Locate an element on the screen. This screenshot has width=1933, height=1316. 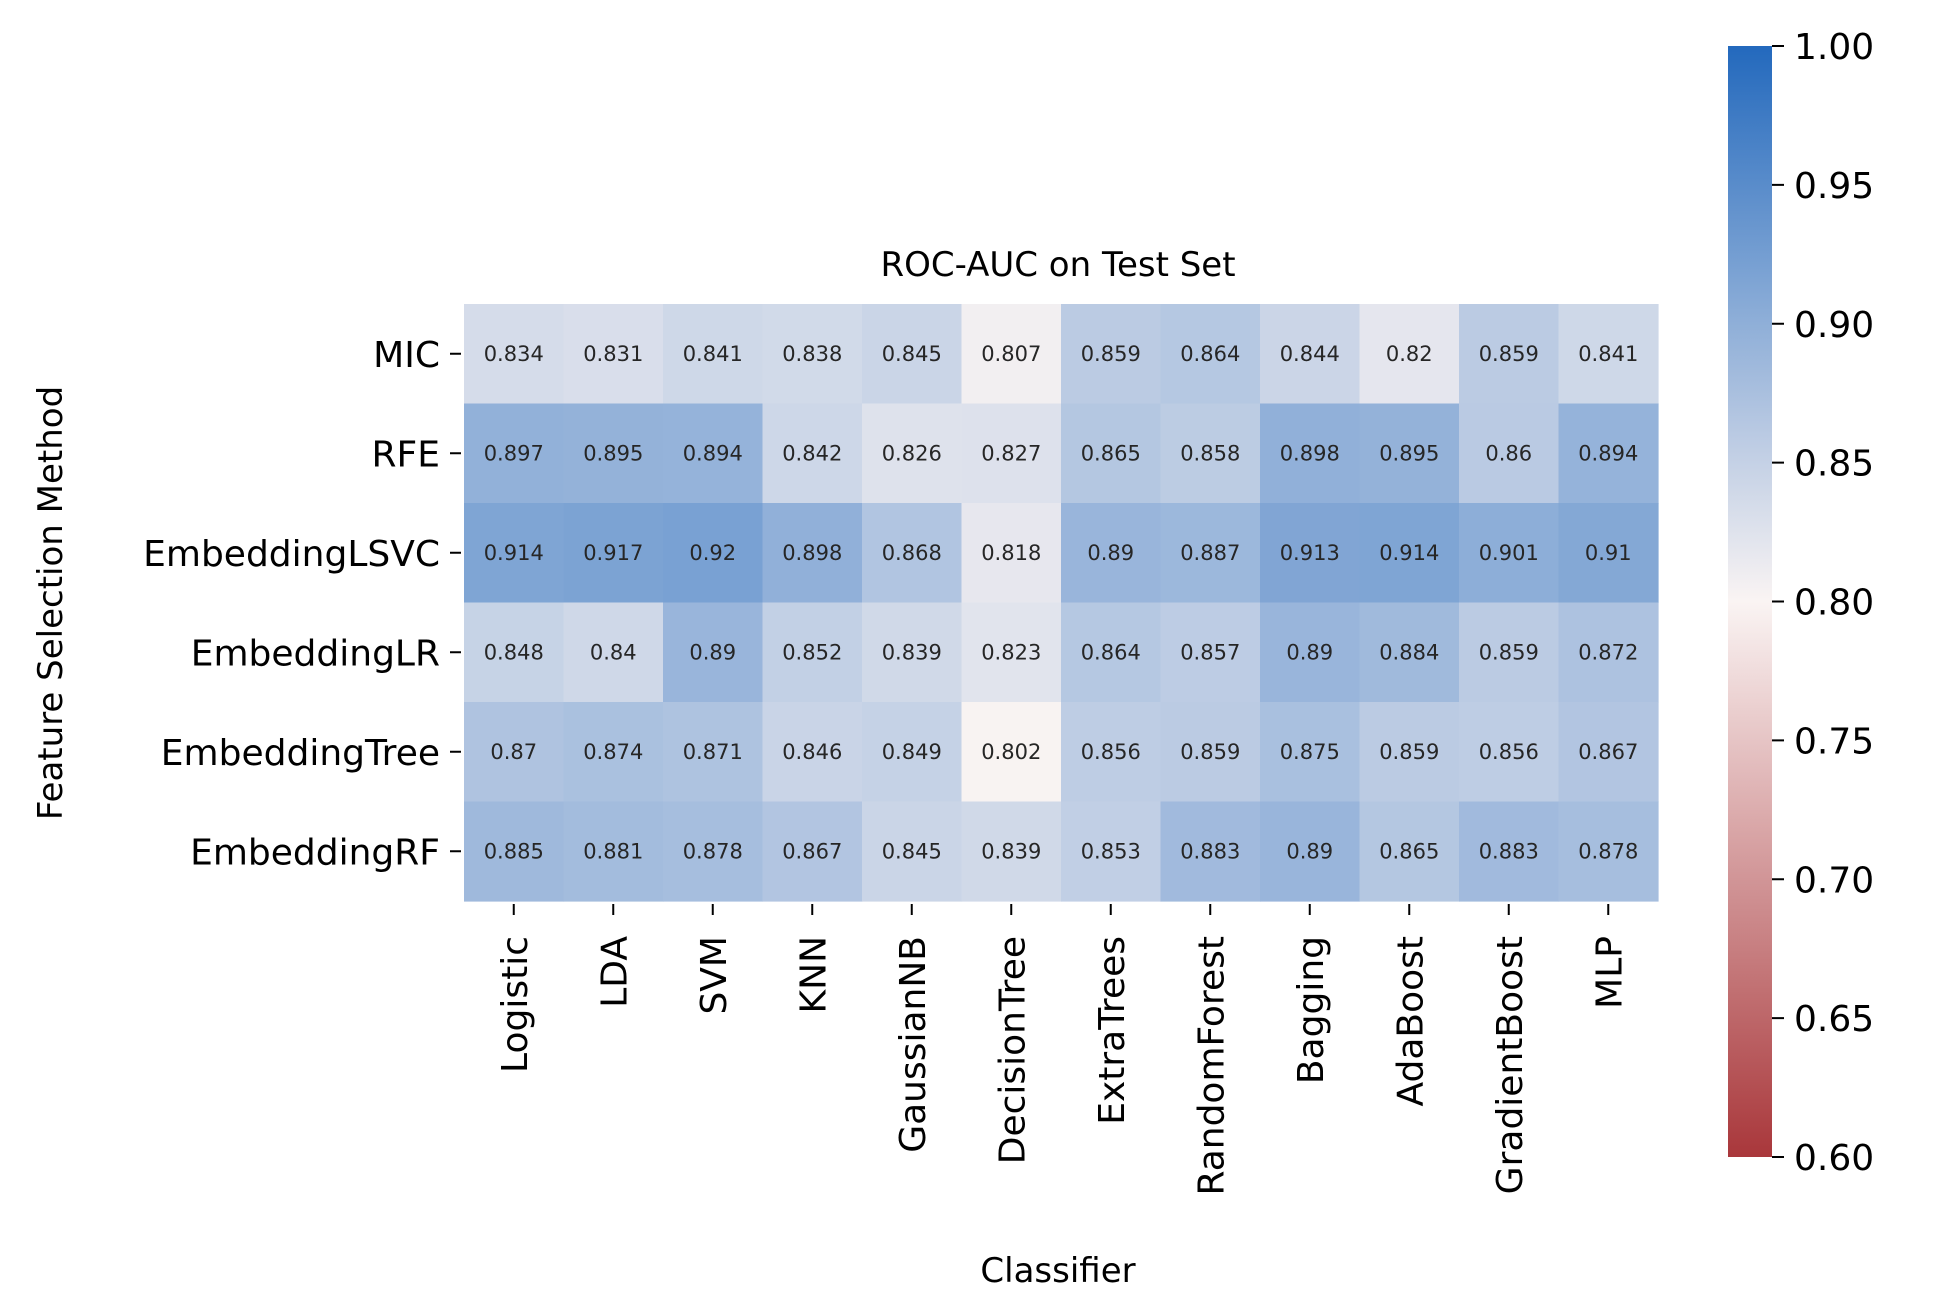
cell-value-label: 0.883 is located at coordinates (1509, 851).